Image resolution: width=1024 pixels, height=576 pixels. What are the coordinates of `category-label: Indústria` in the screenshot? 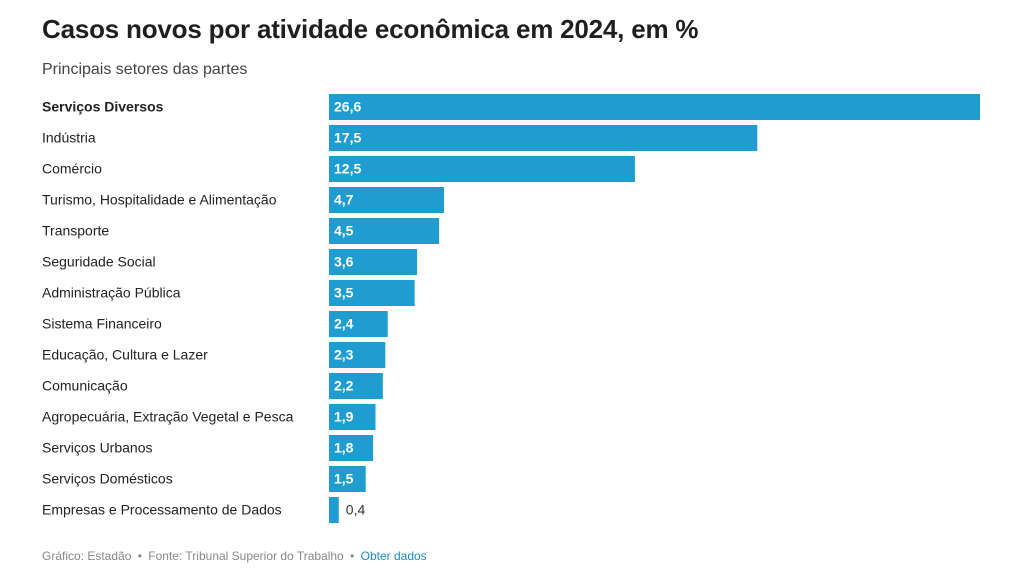 It's located at (69, 138).